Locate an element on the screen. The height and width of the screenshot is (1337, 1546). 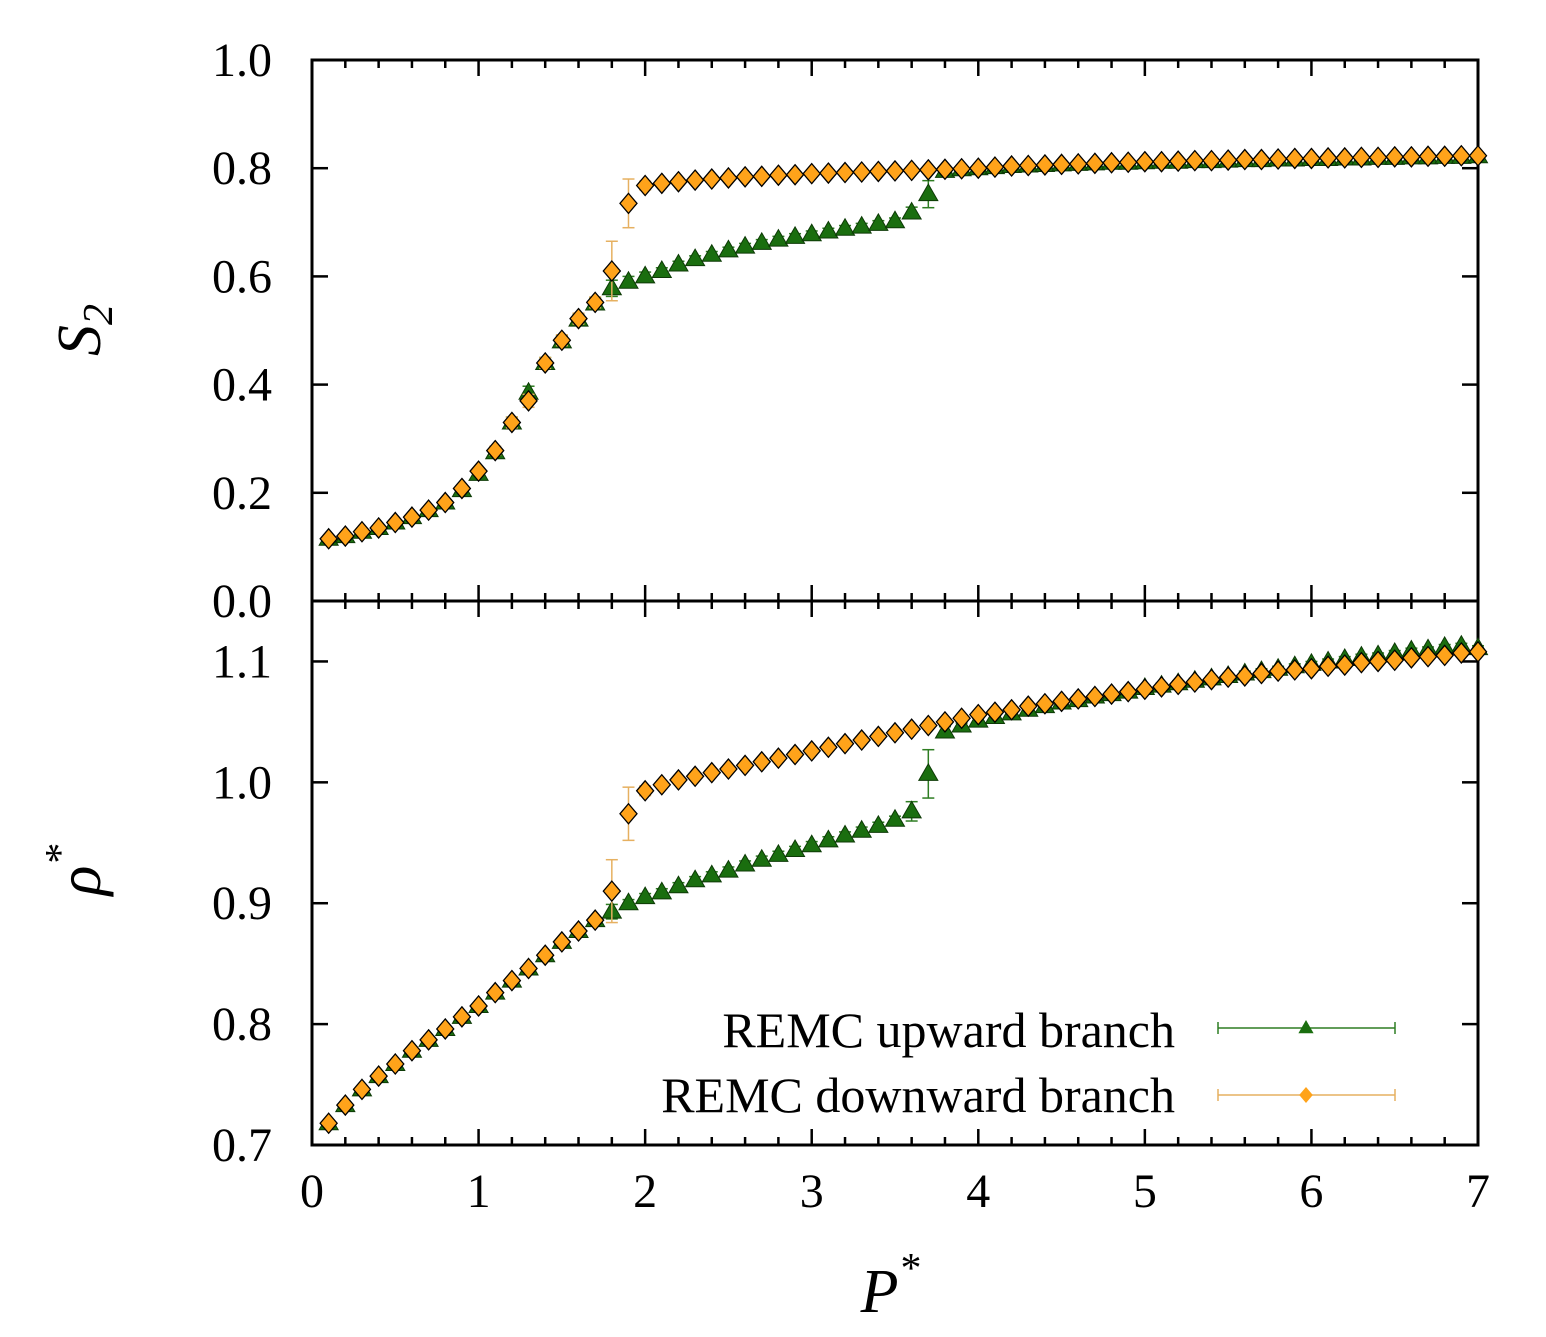
legend-sample-upward is located at coordinates (1306, 1027).